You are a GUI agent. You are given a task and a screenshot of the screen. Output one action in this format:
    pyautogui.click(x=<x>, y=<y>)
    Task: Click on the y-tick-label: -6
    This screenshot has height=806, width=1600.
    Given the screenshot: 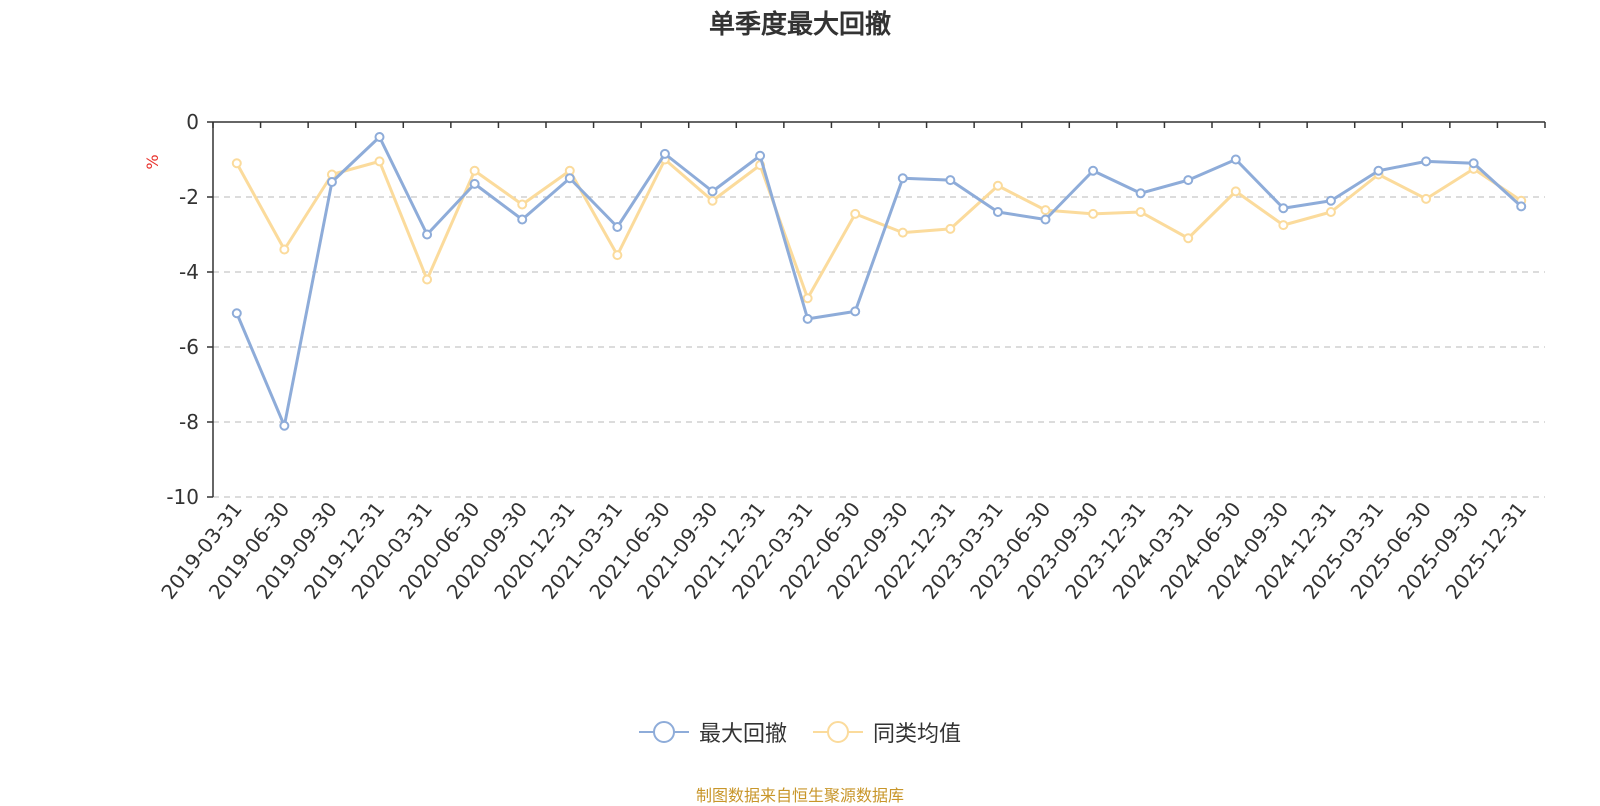 What is the action you would take?
    pyautogui.click(x=189, y=347)
    